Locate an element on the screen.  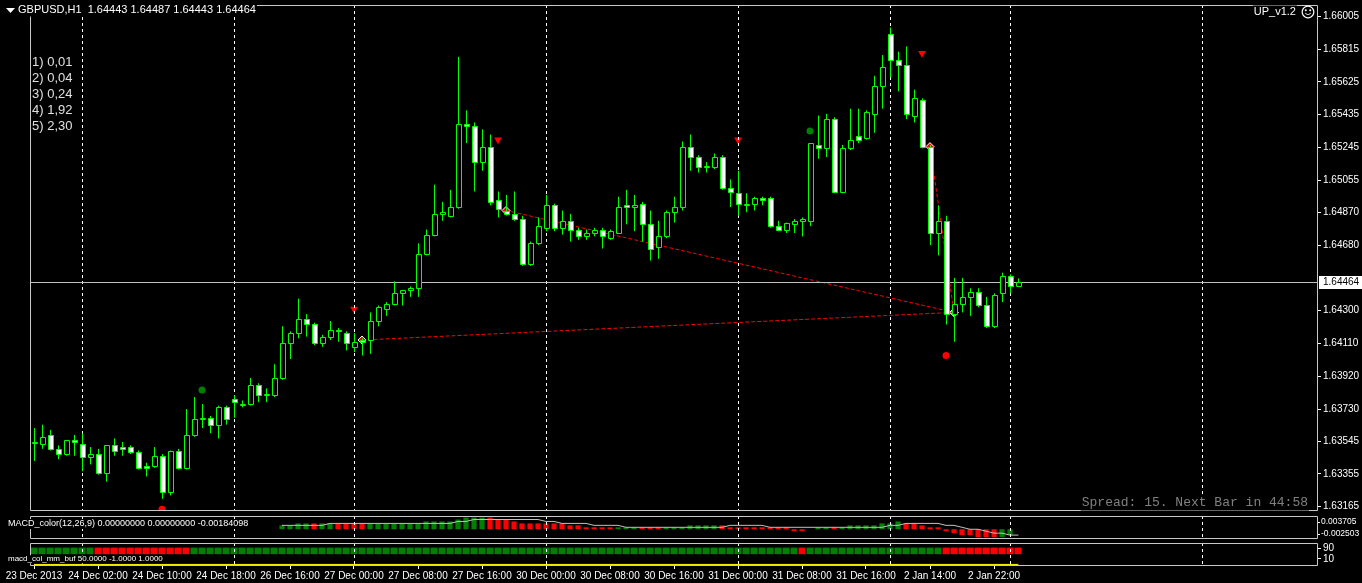
x-tick-label: 2 Jan 22:00 is located at coordinates (994, 575).